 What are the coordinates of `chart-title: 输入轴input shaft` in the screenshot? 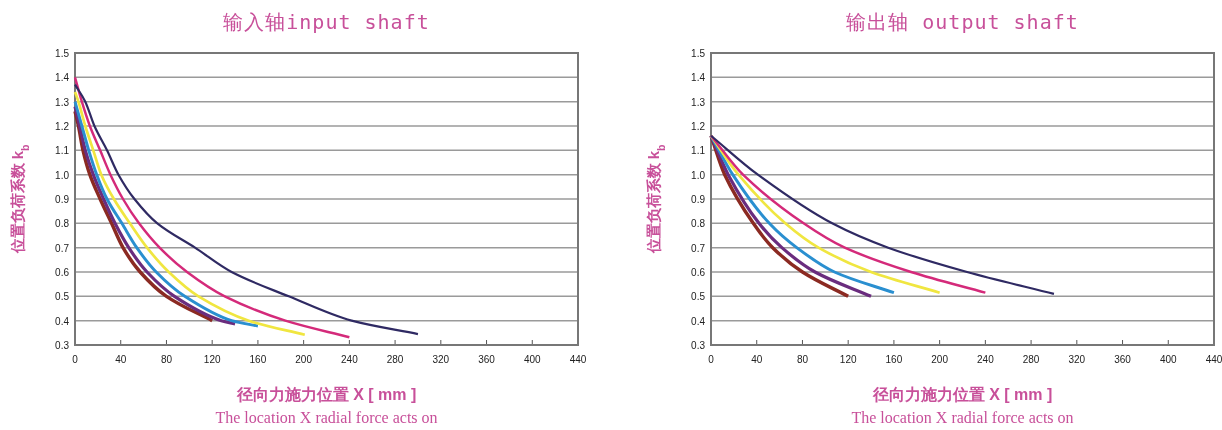 It's located at (326, 22).